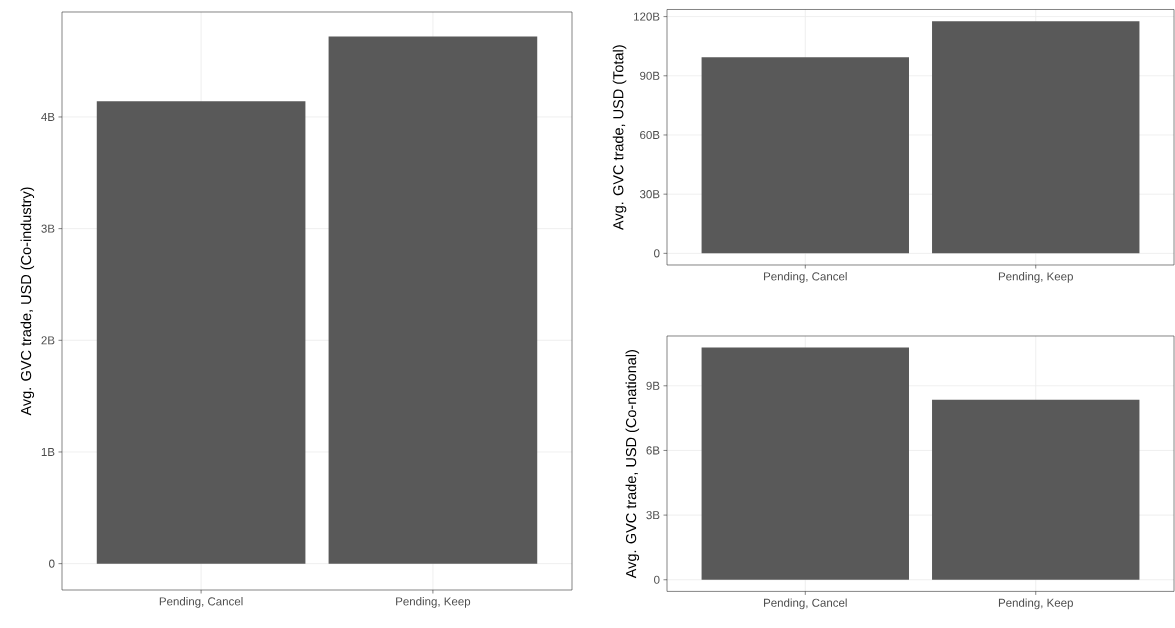  What do you see at coordinates (48, 340) in the screenshot?
I see `y-tick-label: 2B` at bounding box center [48, 340].